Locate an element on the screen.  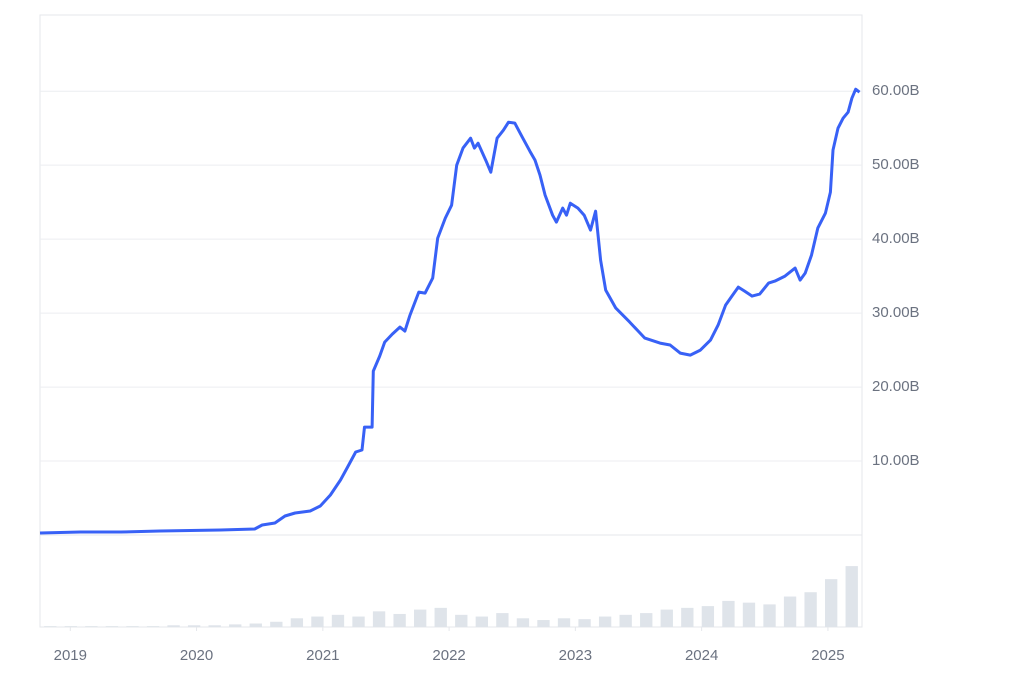
y-tick-label: 50.00B is located at coordinates (896, 164).